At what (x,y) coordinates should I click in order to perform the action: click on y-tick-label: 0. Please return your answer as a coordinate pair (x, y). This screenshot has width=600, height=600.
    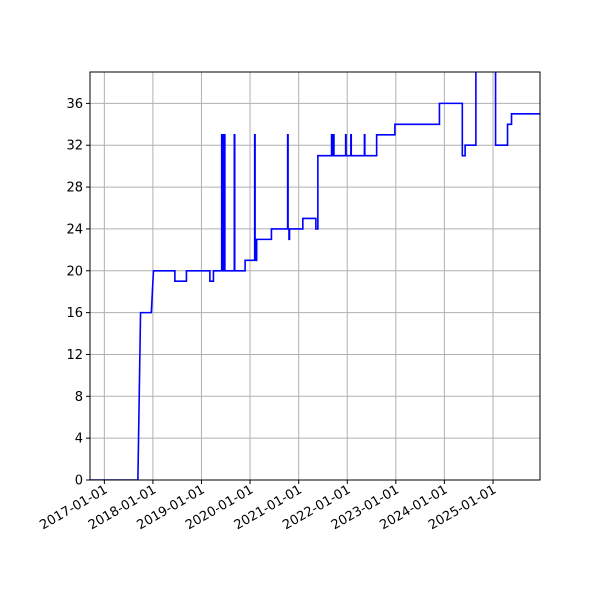
    Looking at the image, I should click on (79, 481).